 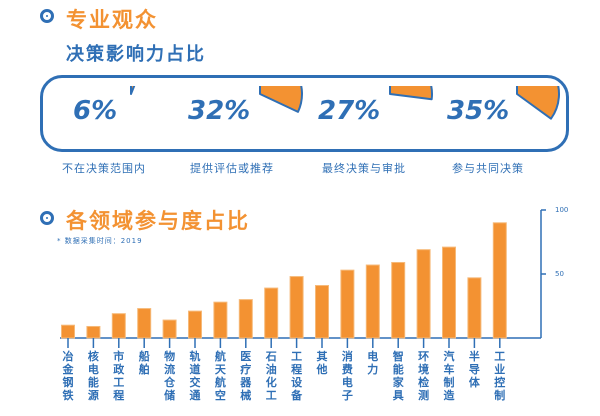 I want to click on pie-item-4: 35%, so click(x=507, y=116).